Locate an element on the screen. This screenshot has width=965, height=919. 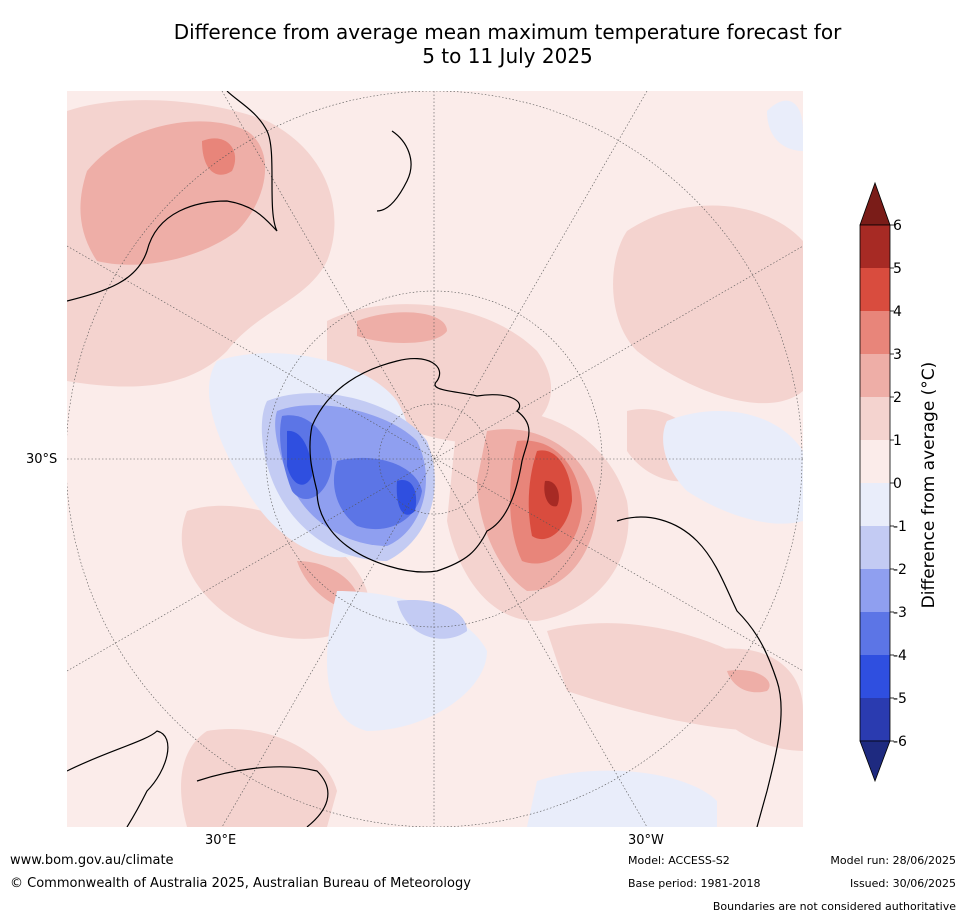
australia-coast is located at coordinates (172, 196).